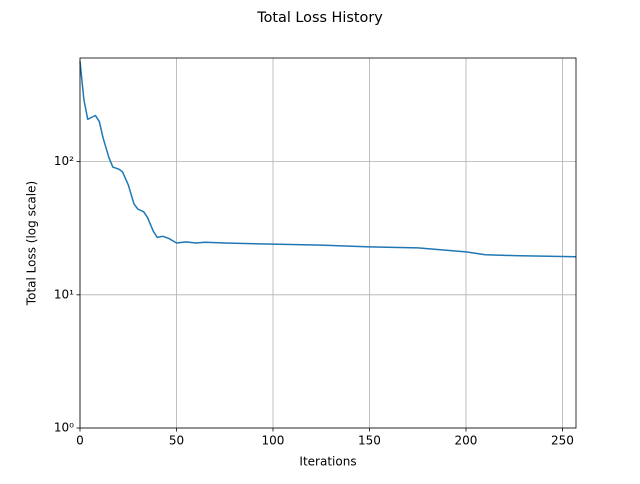  I want to click on x-tick-label: 200, so click(466, 441).